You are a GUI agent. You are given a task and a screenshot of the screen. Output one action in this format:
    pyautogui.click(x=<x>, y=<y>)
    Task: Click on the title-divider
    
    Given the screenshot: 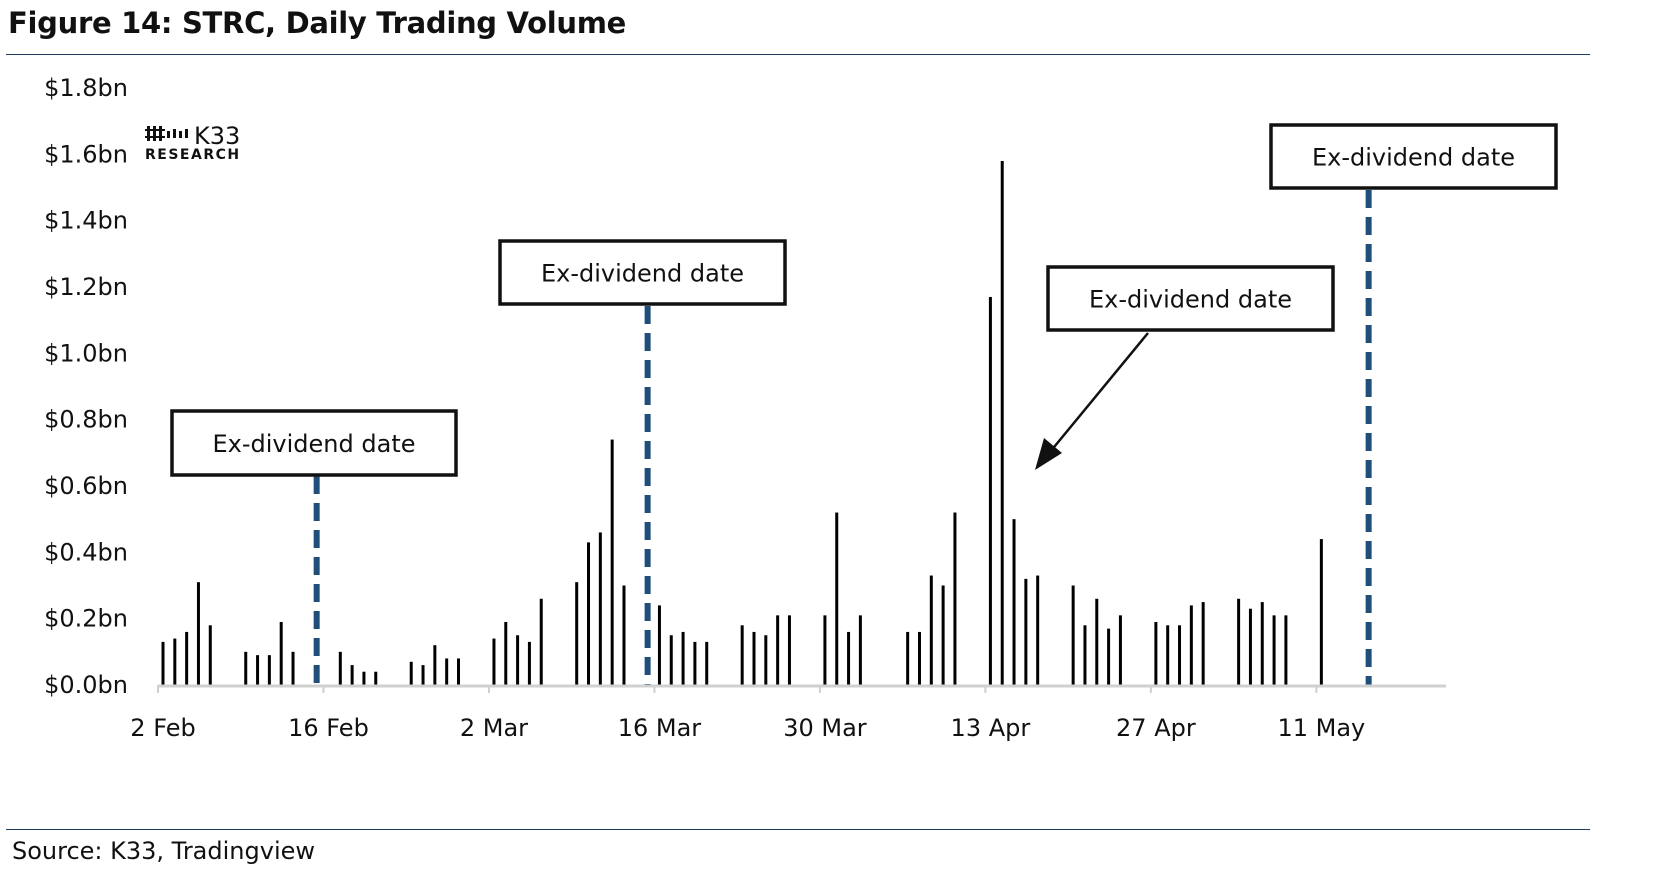 What is the action you would take?
    pyautogui.click(x=798, y=54)
    